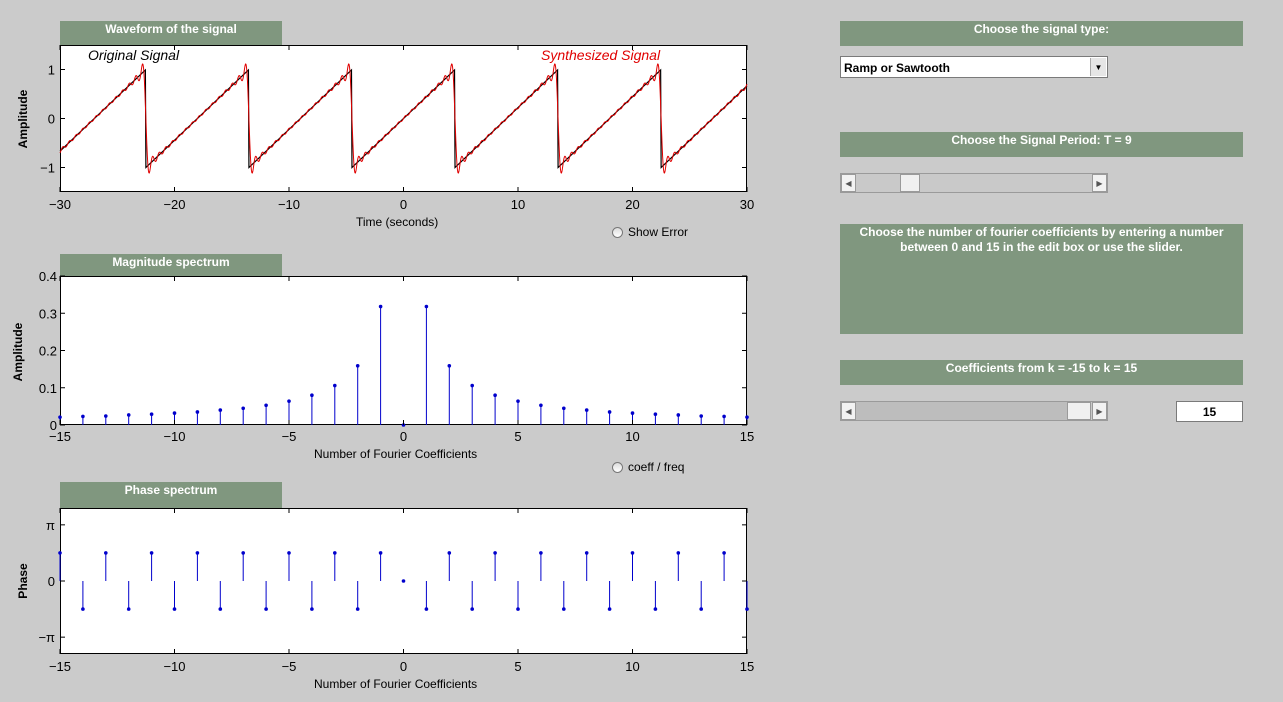 Image resolution: width=1283 pixels, height=702 pixels. Describe the element at coordinates (48, 276) in the screenshot. I see `y-tick-label: 0.4` at that location.